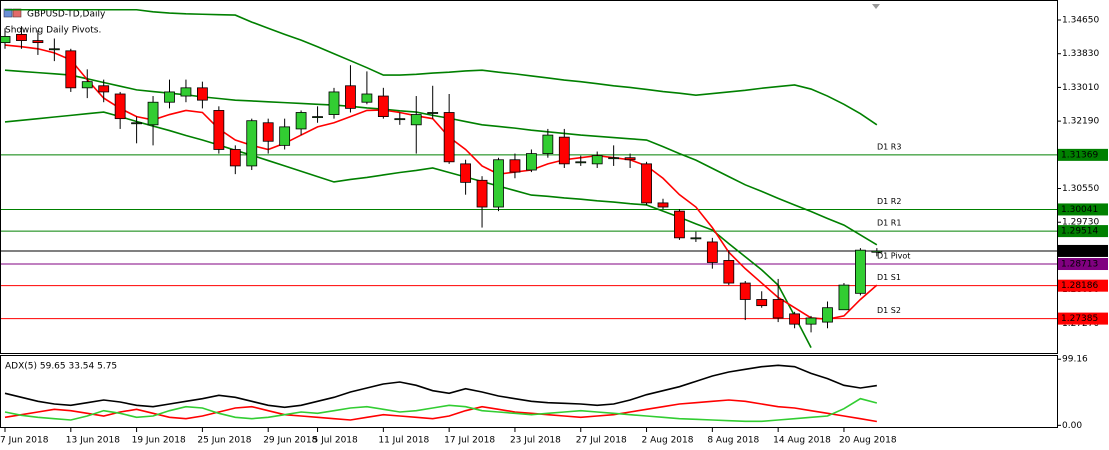 This screenshot has width=1109, height=450. Describe the element at coordinates (159, 441) in the screenshot. I see `x-tick-label: 19 Jun 2018` at that location.